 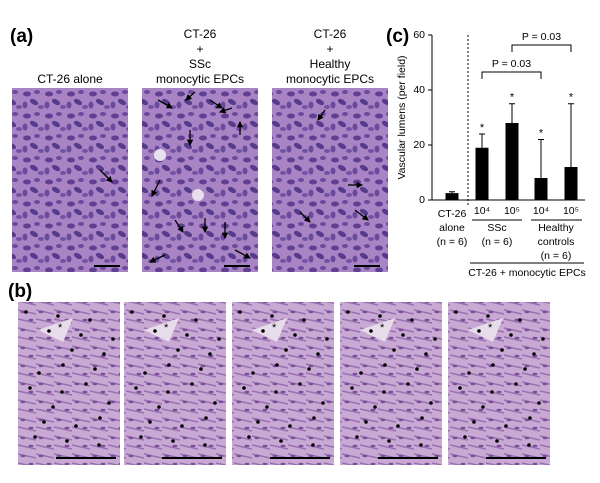 I want to click on group-label: alone, so click(x=452, y=228).